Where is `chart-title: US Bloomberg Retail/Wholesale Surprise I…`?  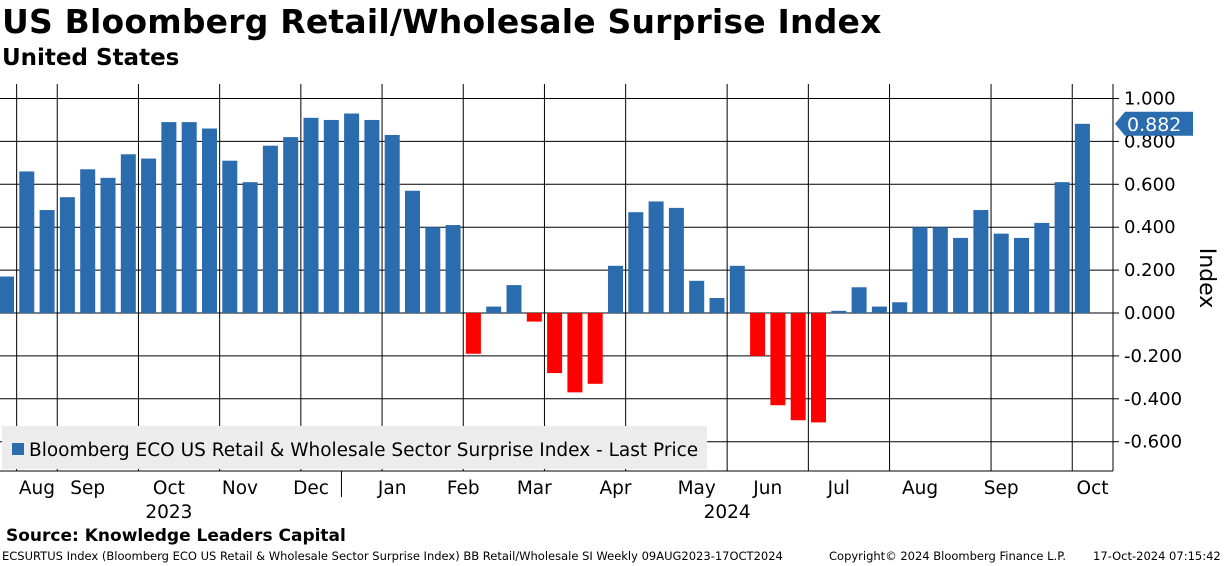 chart-title: US Bloomberg Retail/Wholesale Surprise I… is located at coordinates (442, 21).